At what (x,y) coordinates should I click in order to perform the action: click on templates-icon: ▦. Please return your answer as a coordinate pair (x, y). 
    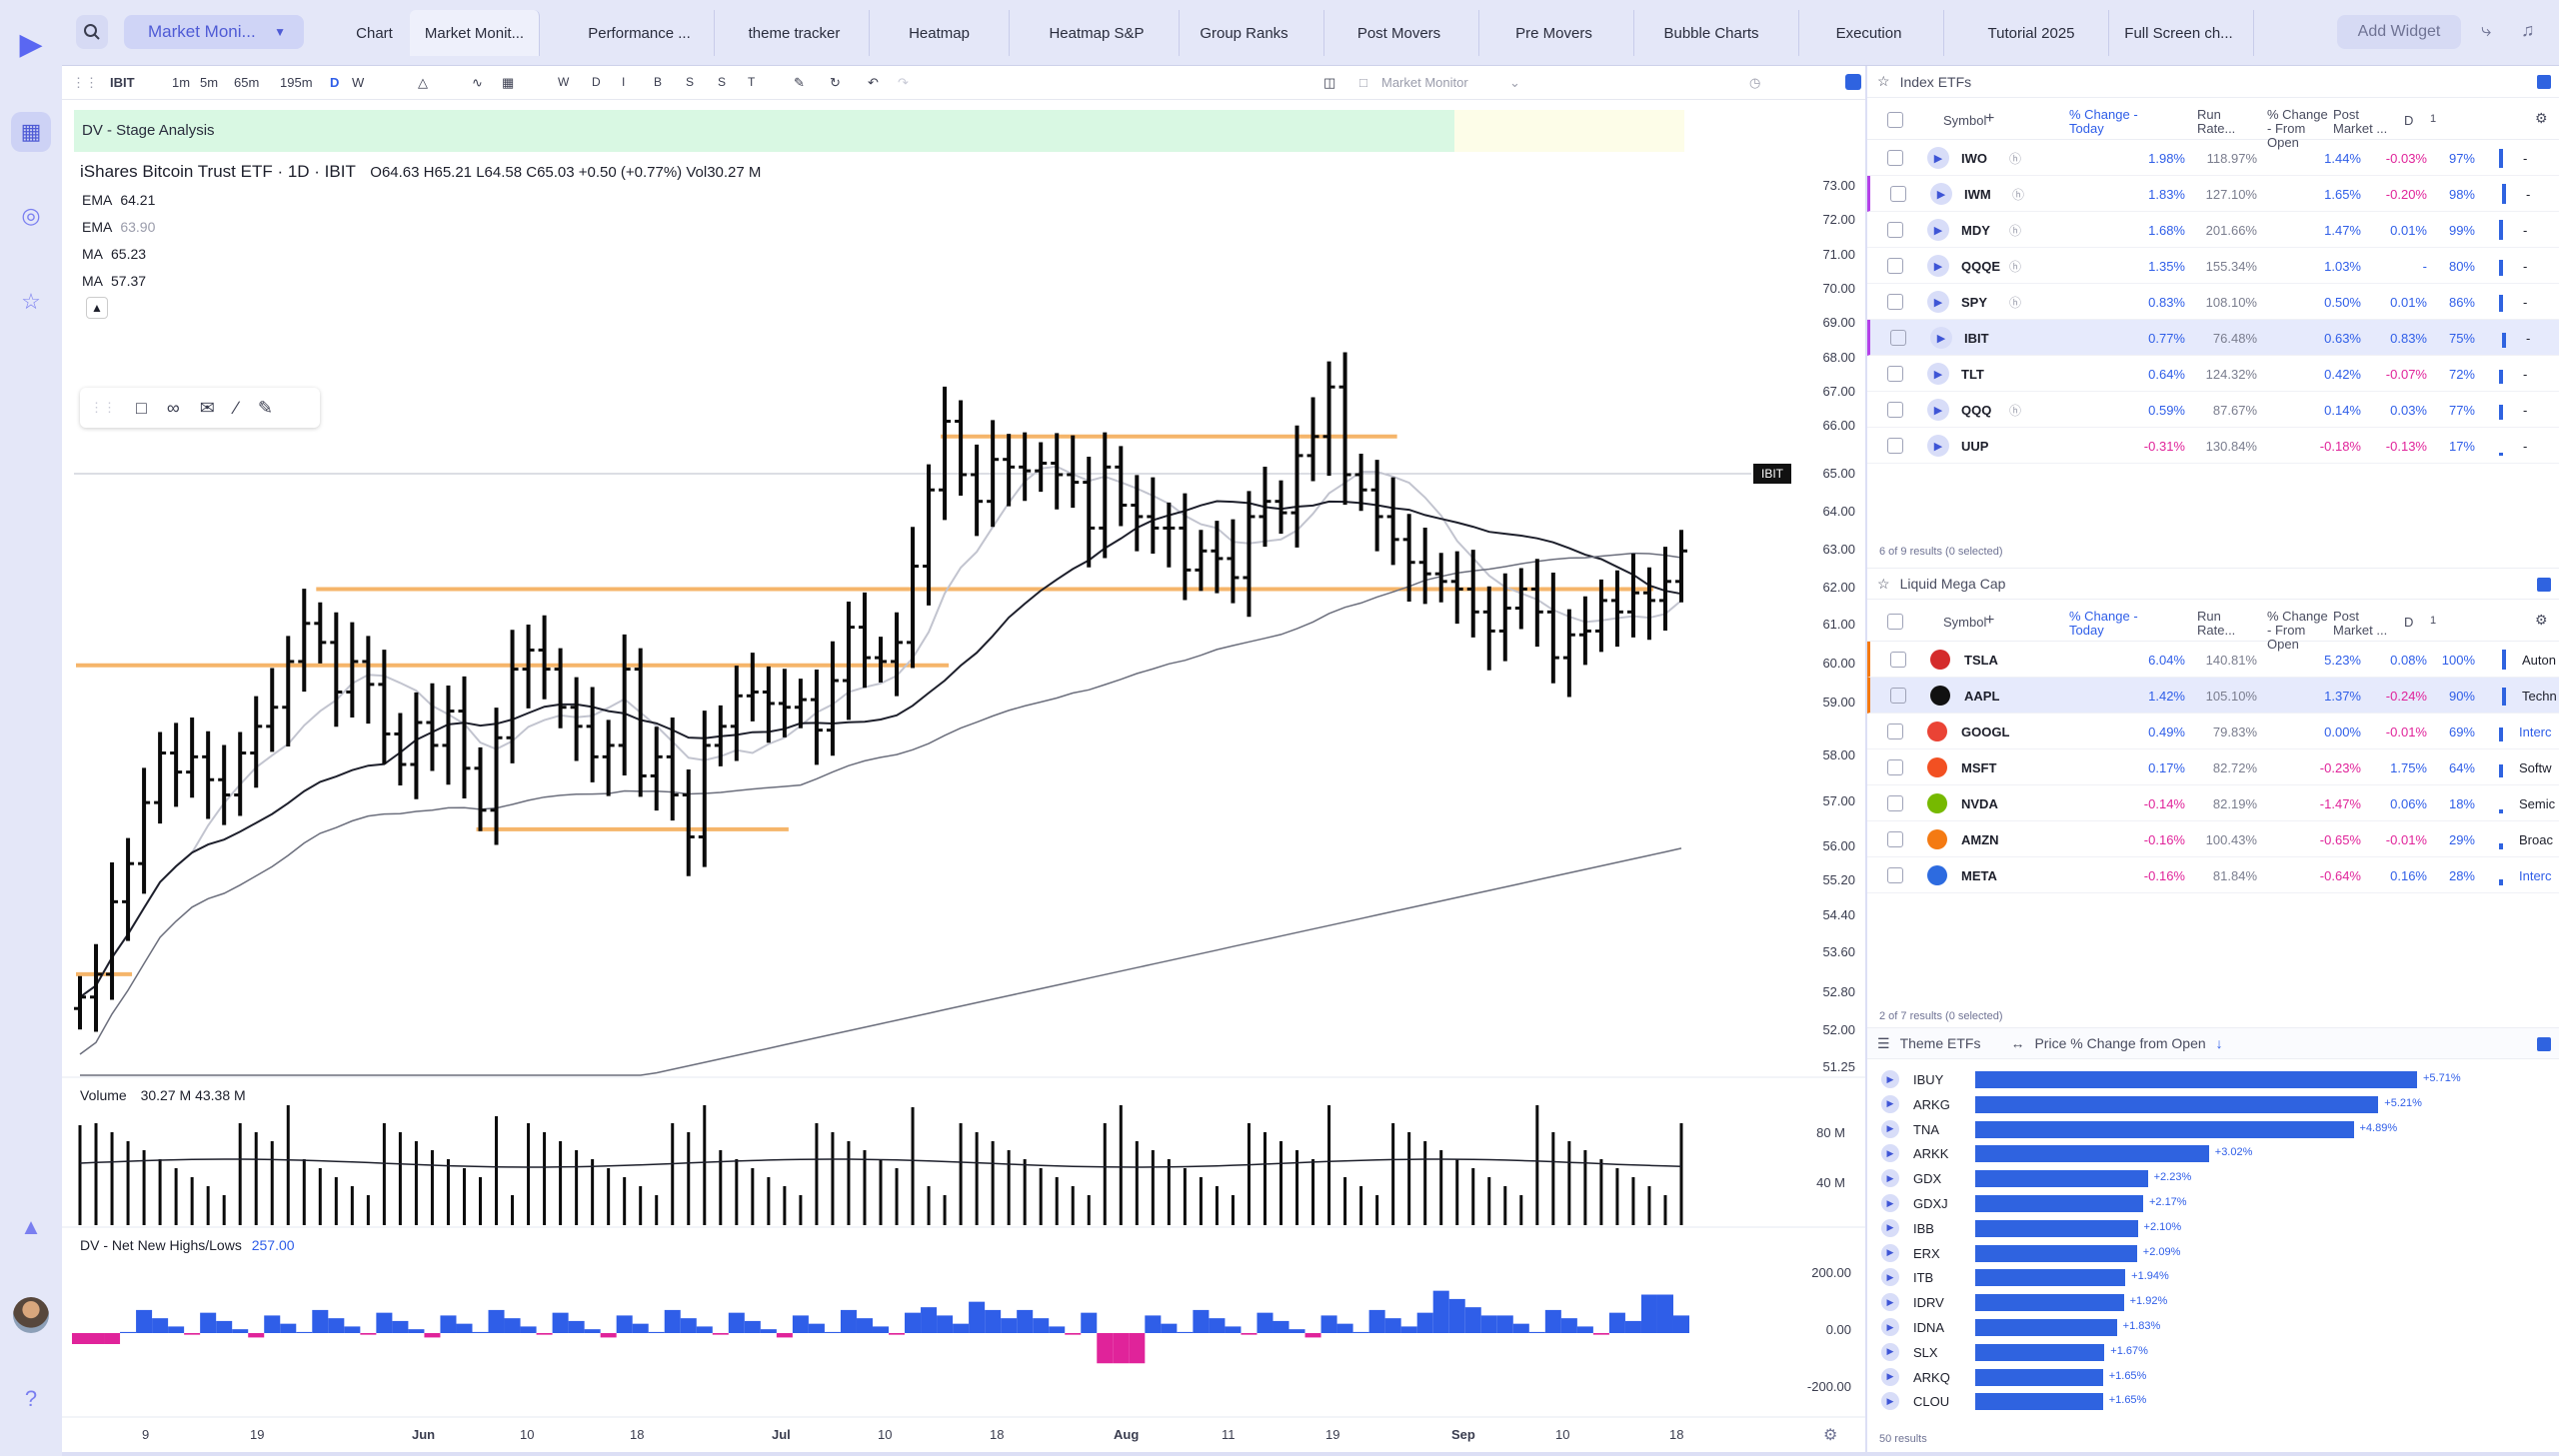
    Looking at the image, I should click on (508, 82).